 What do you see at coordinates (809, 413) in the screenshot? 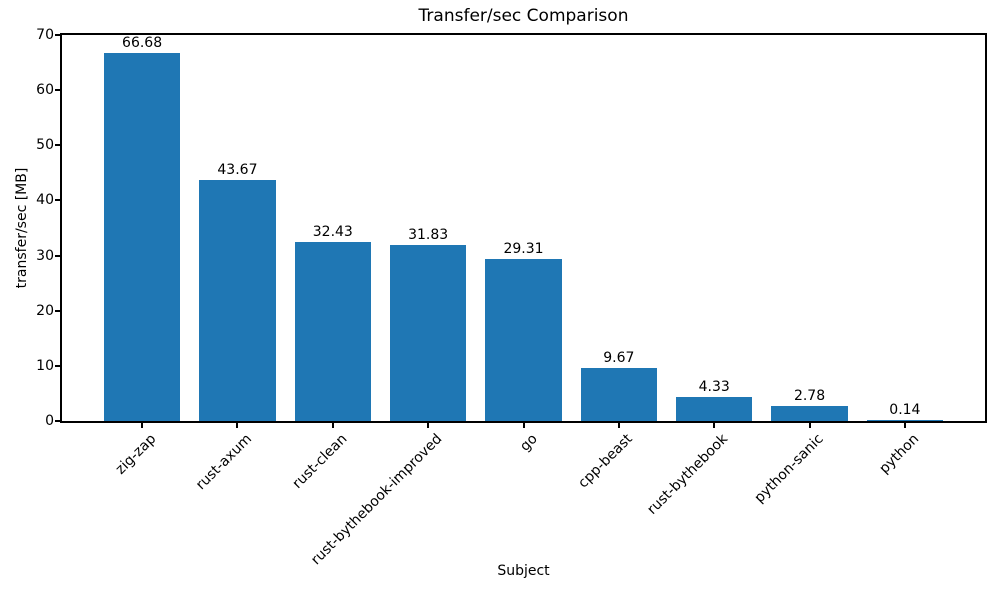
I see `bar-python-sanic` at bounding box center [809, 413].